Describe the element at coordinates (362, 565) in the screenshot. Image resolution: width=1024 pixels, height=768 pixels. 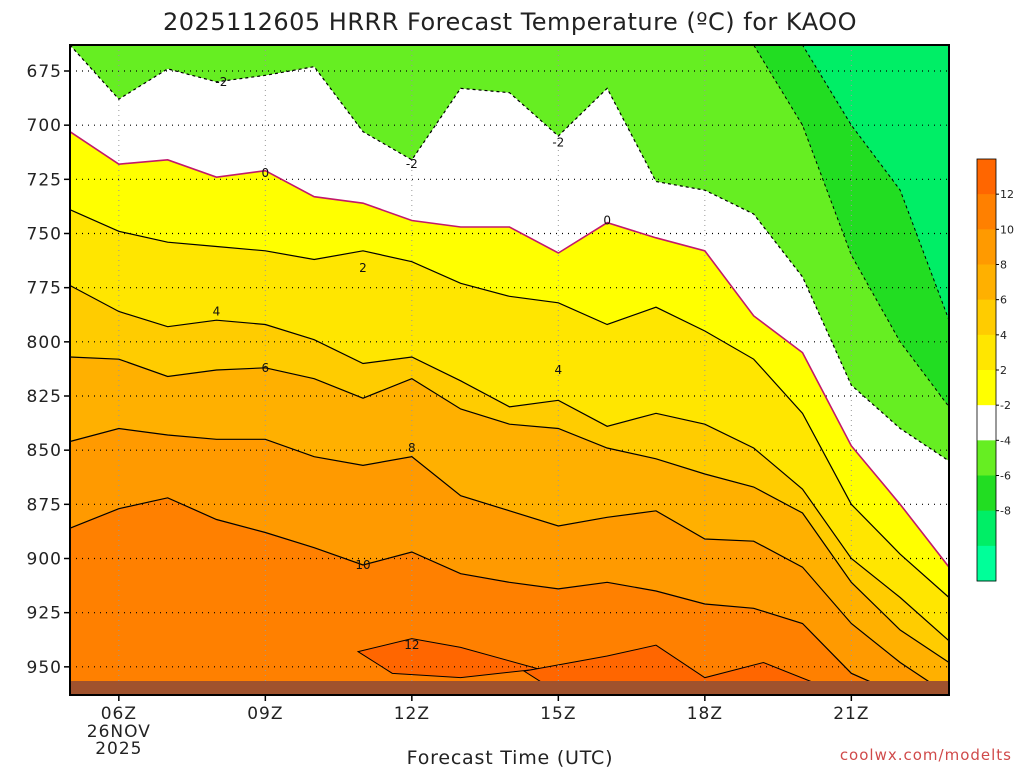
I see `isotherm-label: 10` at that location.